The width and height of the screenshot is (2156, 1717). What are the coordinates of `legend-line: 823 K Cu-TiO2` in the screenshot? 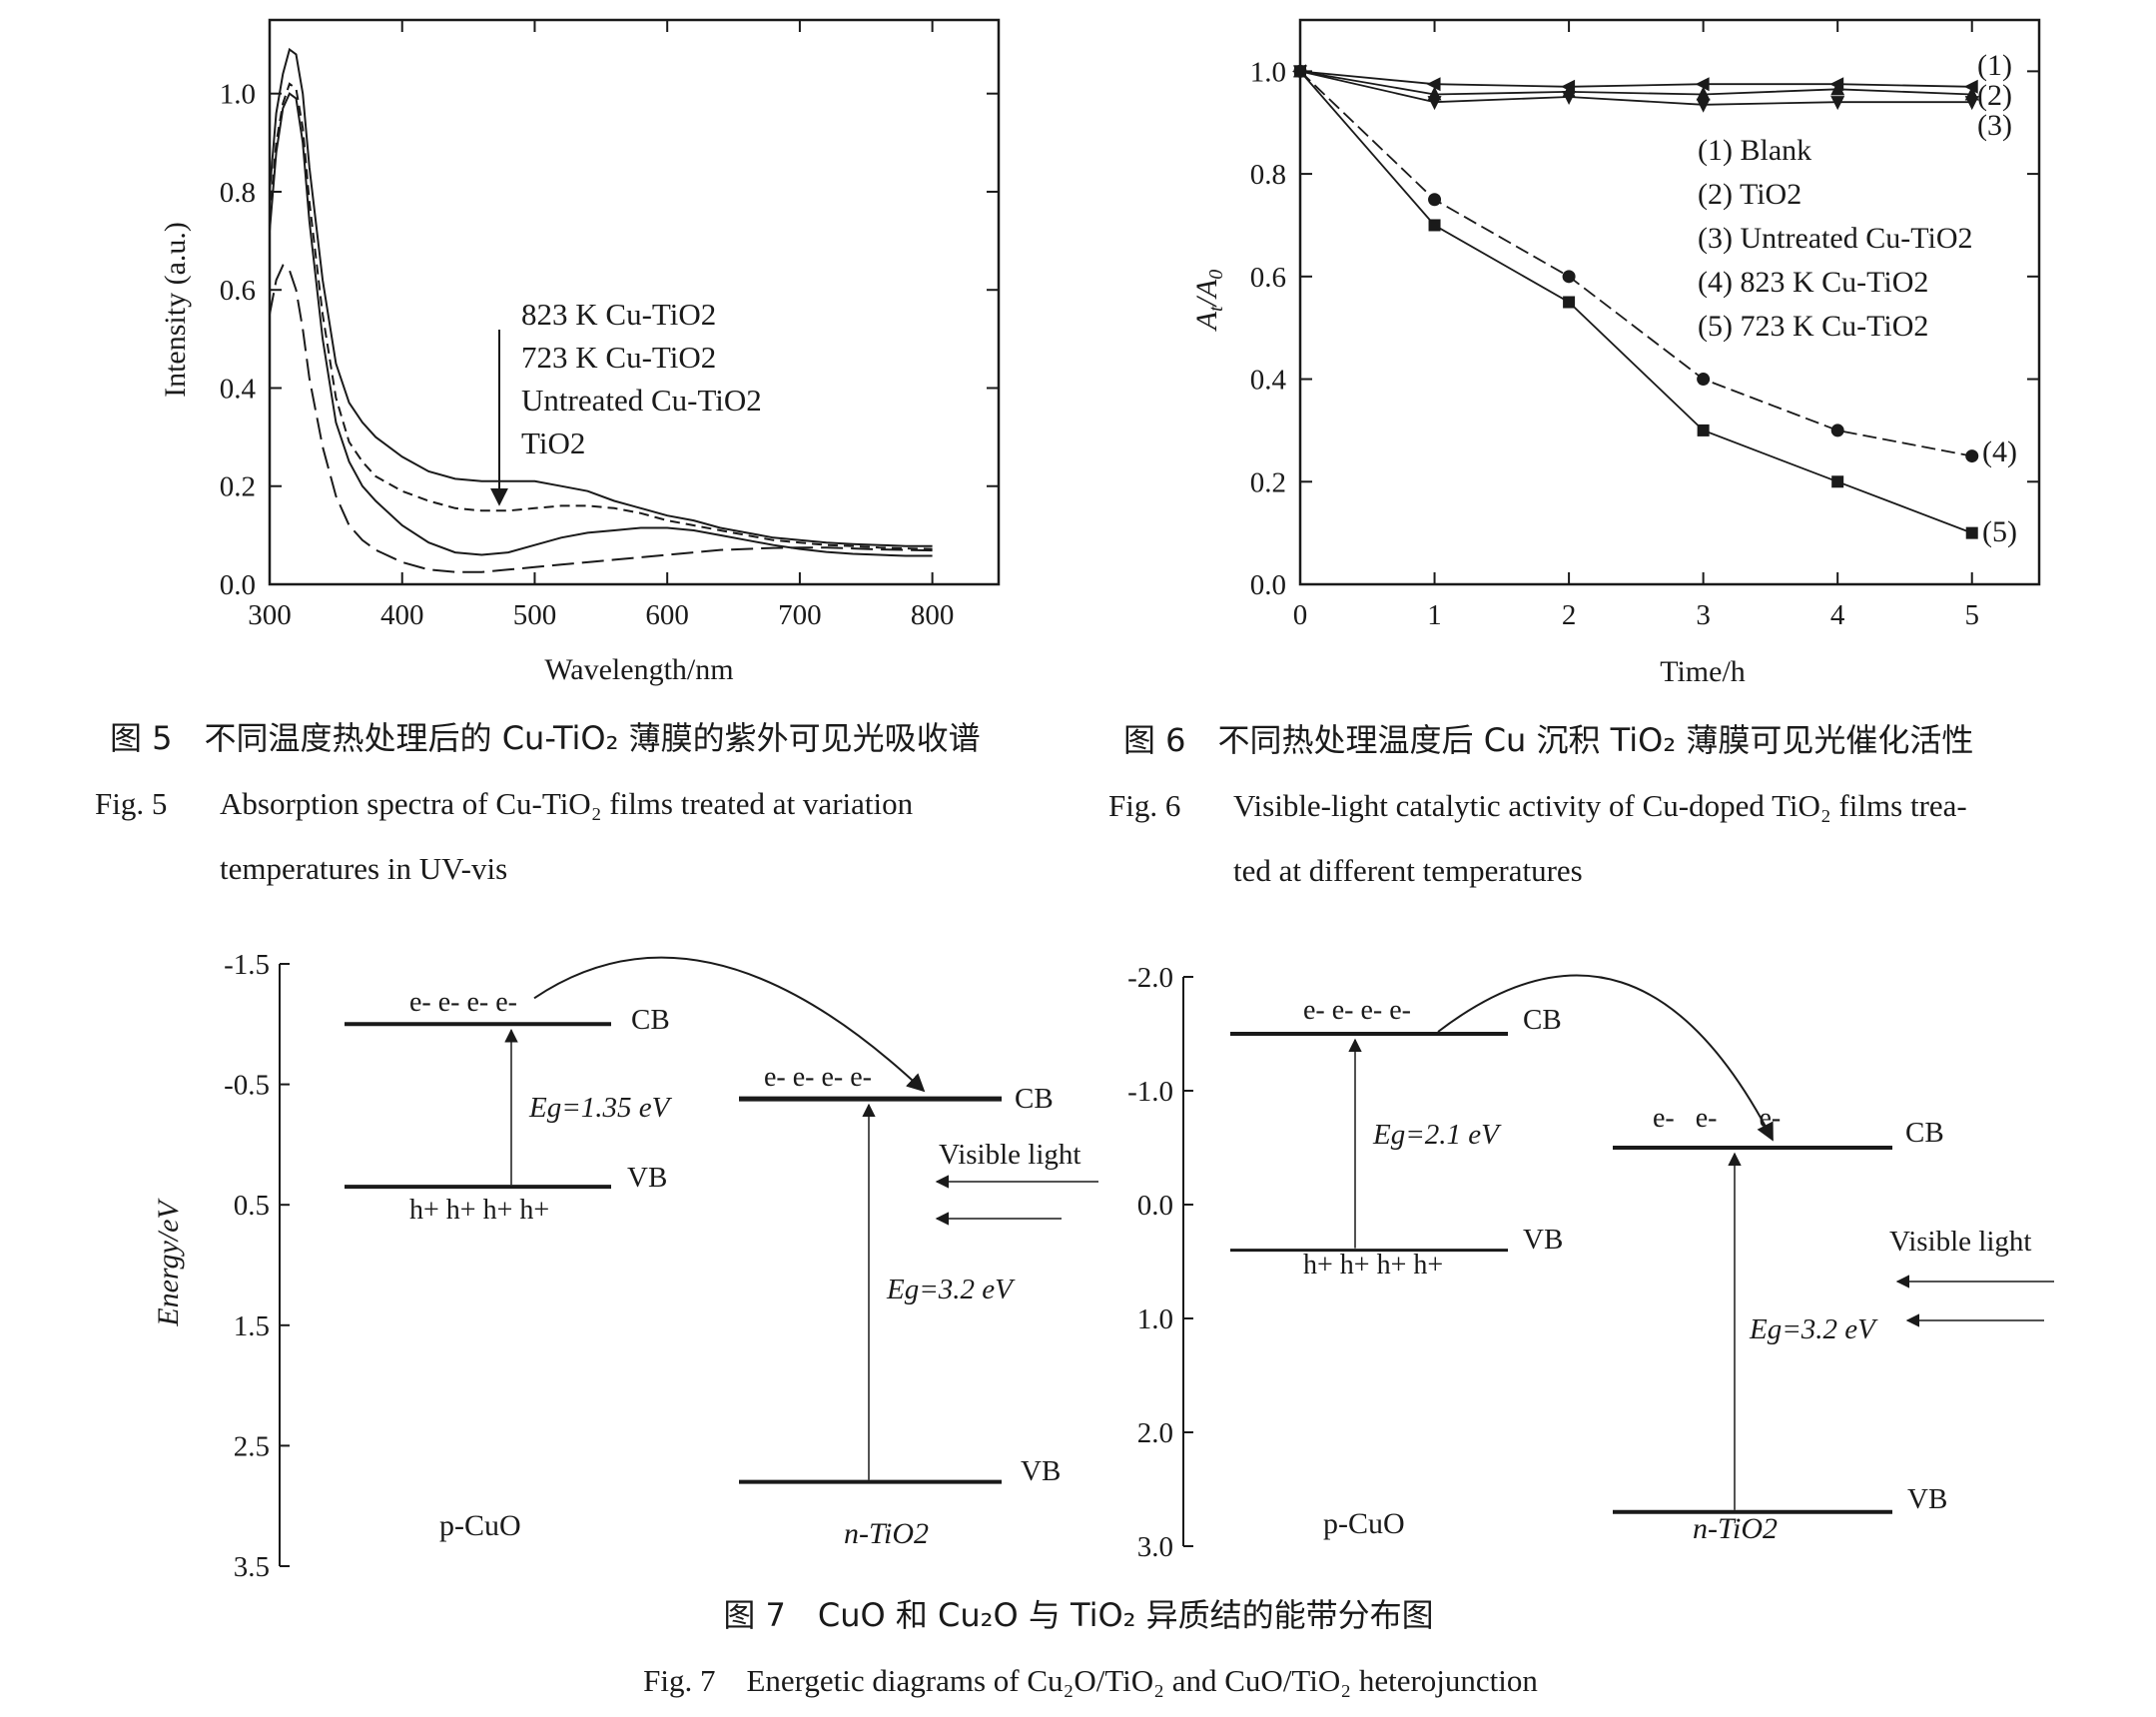 It's located at (619, 314).